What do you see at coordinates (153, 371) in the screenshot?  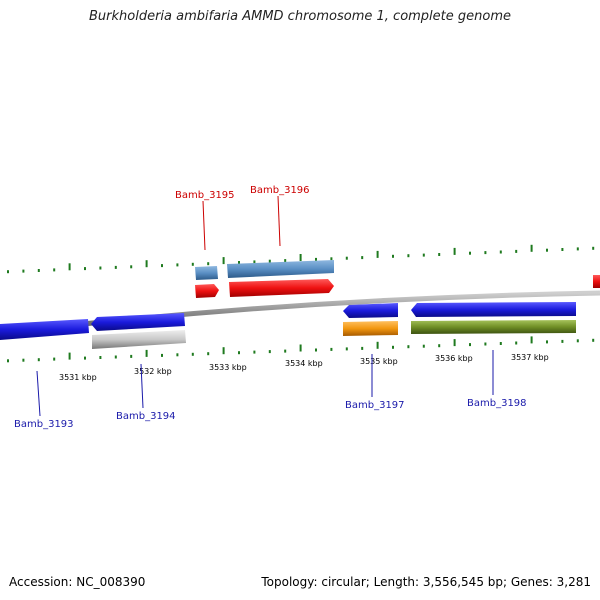 I see `axis-label-3532: 3532 kbp` at bounding box center [153, 371].